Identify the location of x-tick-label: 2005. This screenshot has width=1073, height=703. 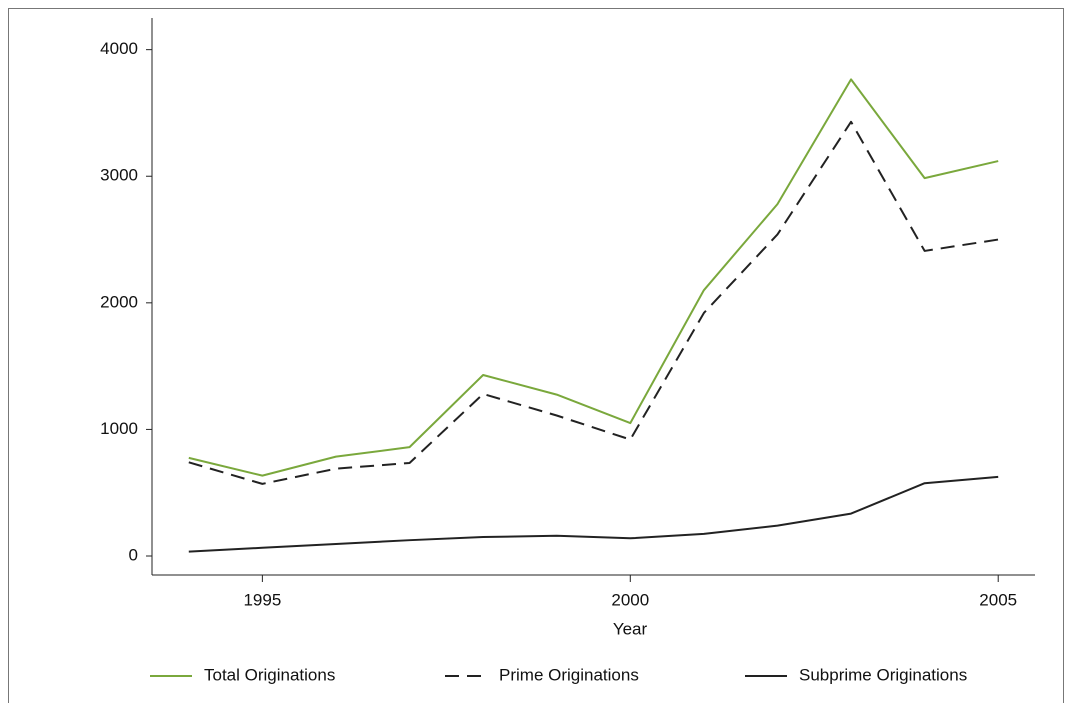
(998, 599).